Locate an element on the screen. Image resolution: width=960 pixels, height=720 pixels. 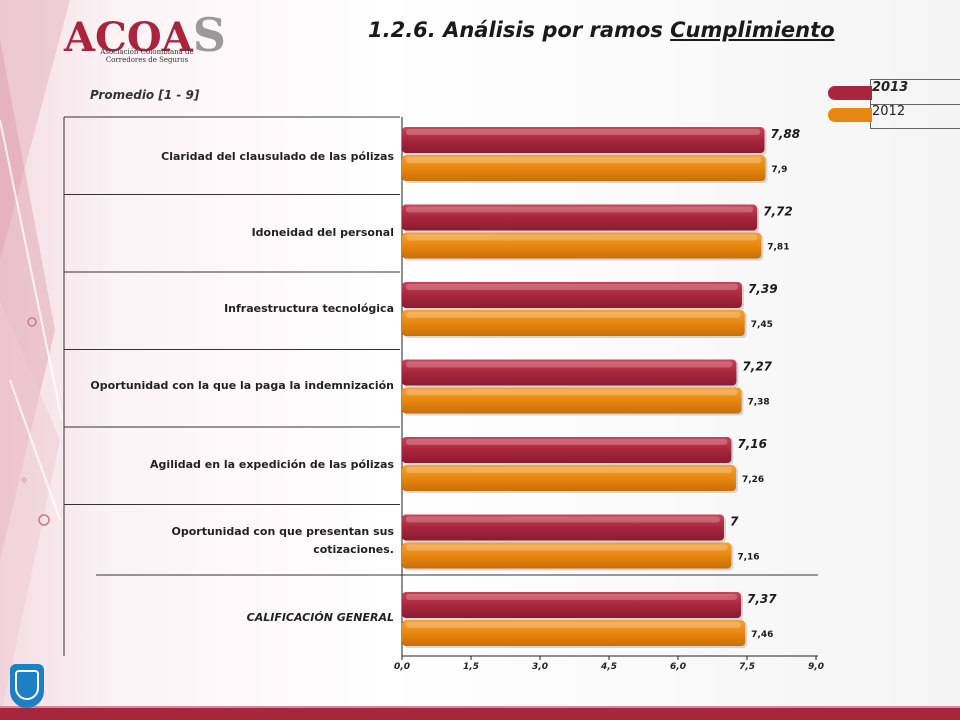
logo-sub-line-2: Corredores de Seguros is located at coordinates (147, 60).